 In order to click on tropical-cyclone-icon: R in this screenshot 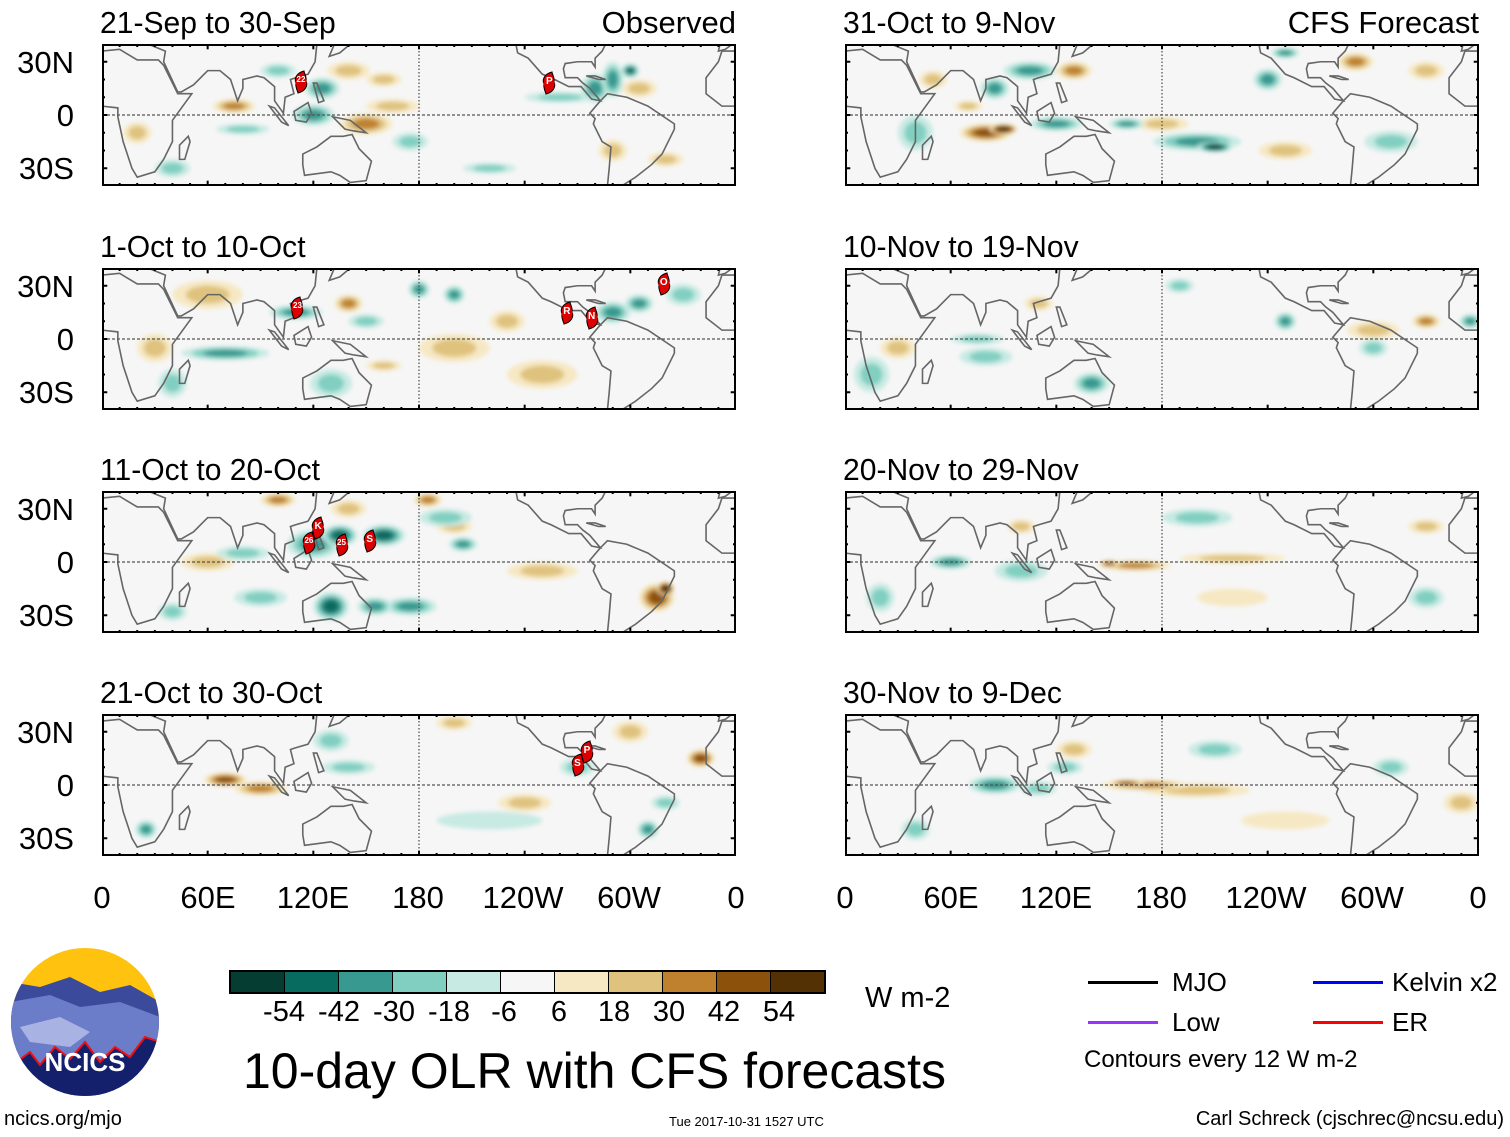, I will do `click(567, 313)`.